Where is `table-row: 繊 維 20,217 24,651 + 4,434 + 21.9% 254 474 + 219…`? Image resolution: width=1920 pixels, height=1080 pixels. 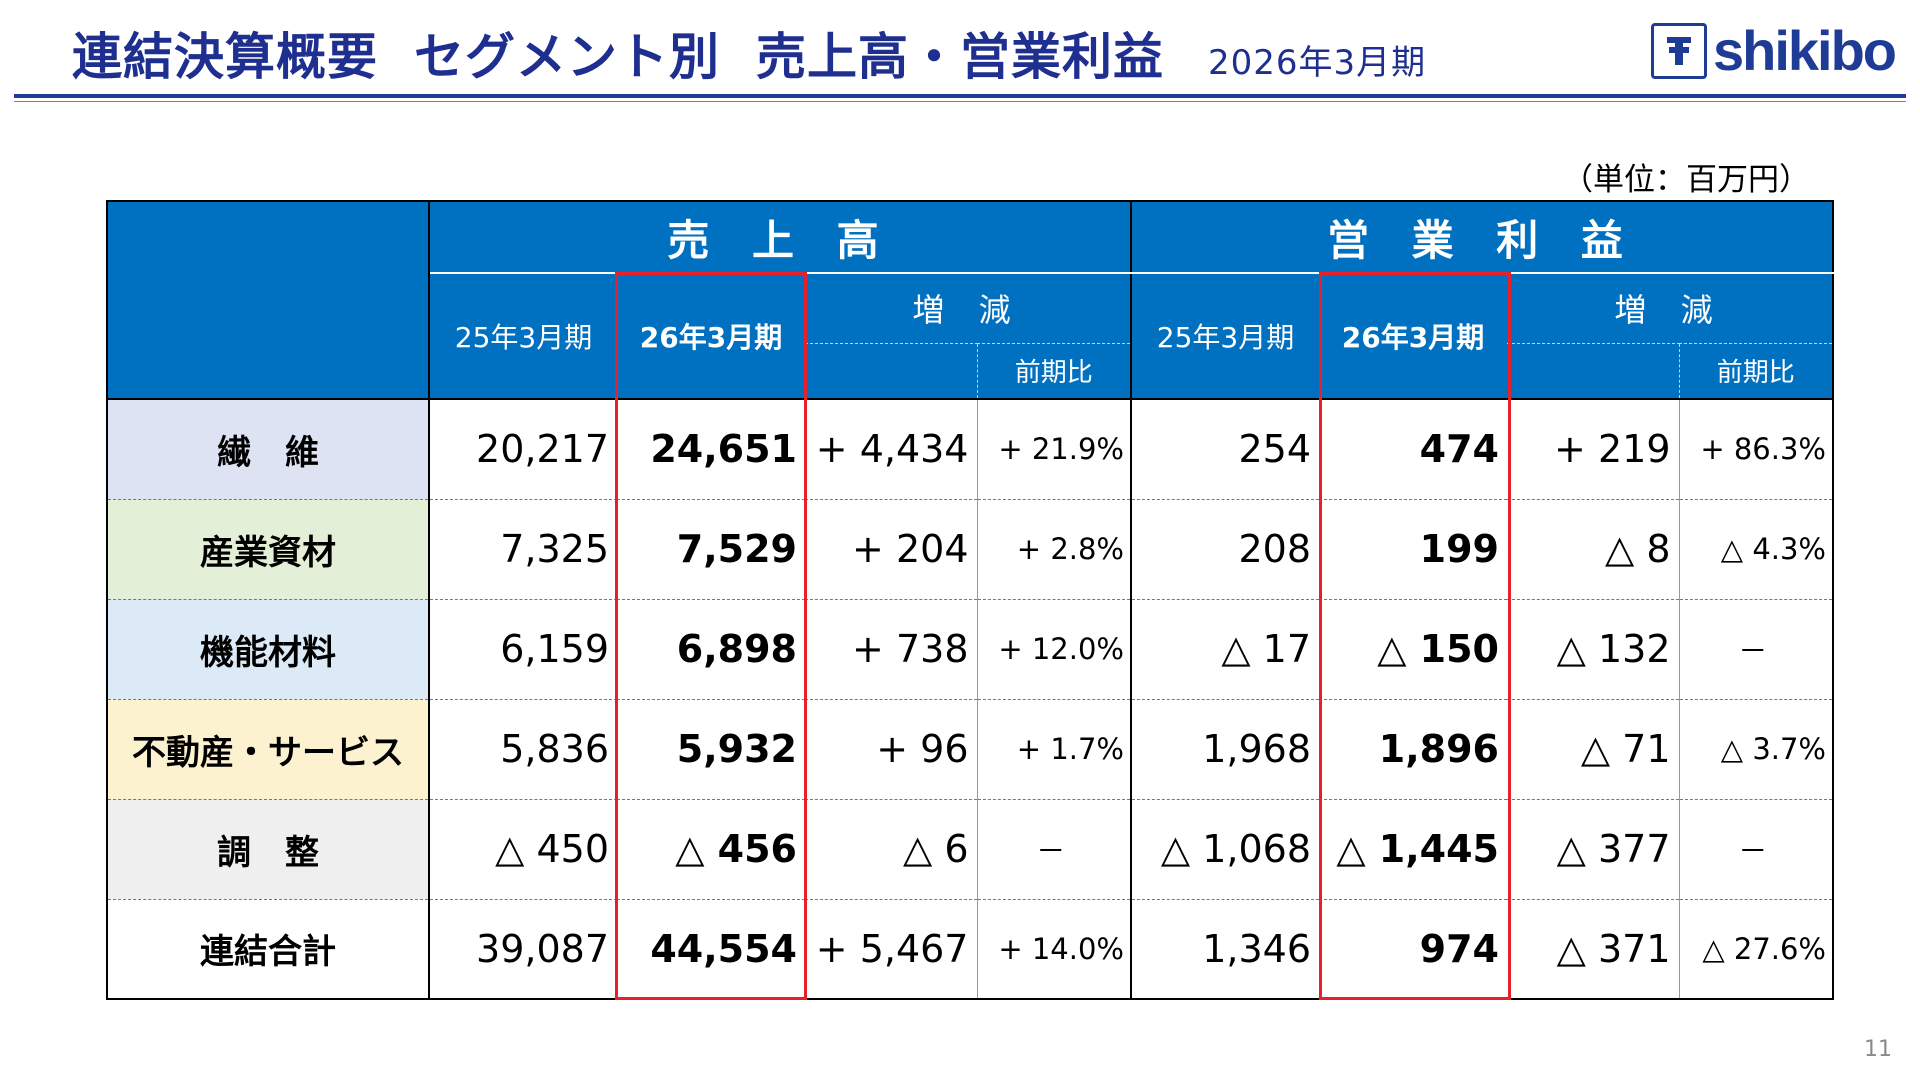 table-row: 繊 維 20,217 24,651 + 4,434 + 21.9% 254 474 + 219… is located at coordinates (970, 448).